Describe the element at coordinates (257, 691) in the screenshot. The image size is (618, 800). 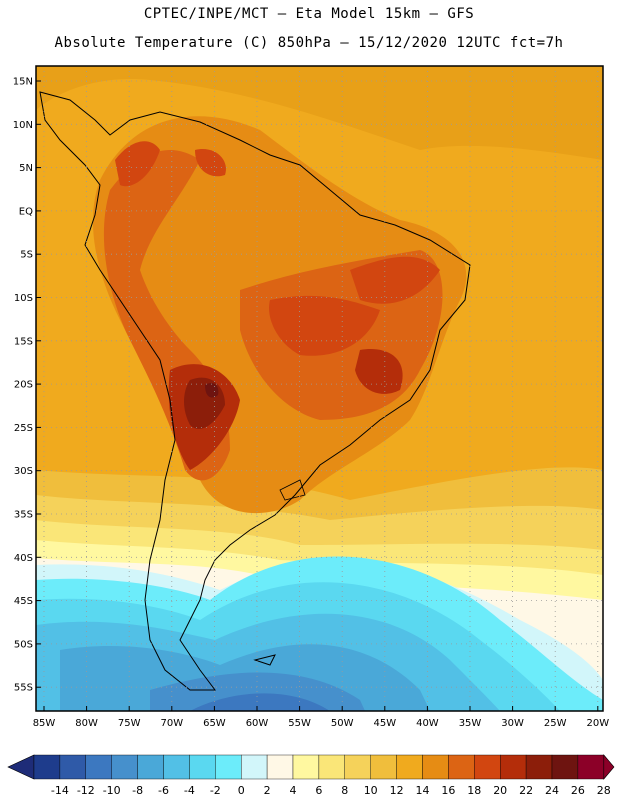
I see `band-m4` at that location.